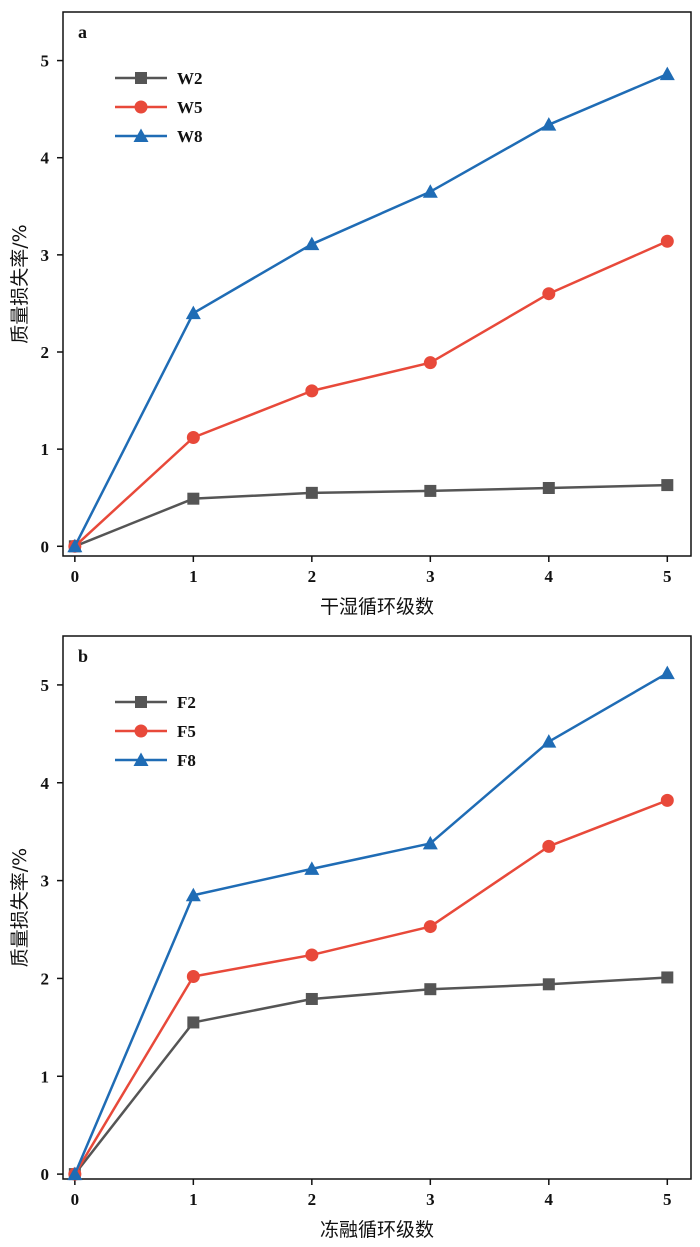 This screenshot has height=1247, width=700. What do you see at coordinates (141, 731) in the screenshot?
I see `legend-marker-F5` at bounding box center [141, 731].